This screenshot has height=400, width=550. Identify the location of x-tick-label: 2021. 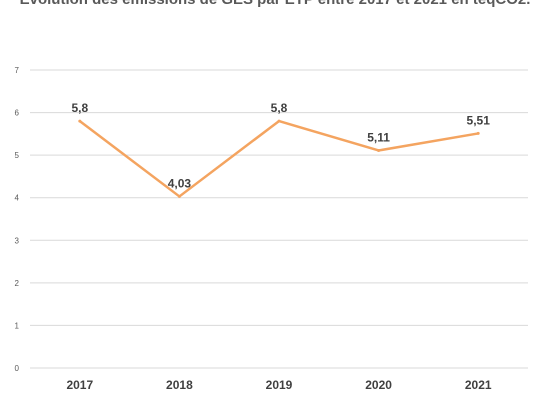
(478, 385).